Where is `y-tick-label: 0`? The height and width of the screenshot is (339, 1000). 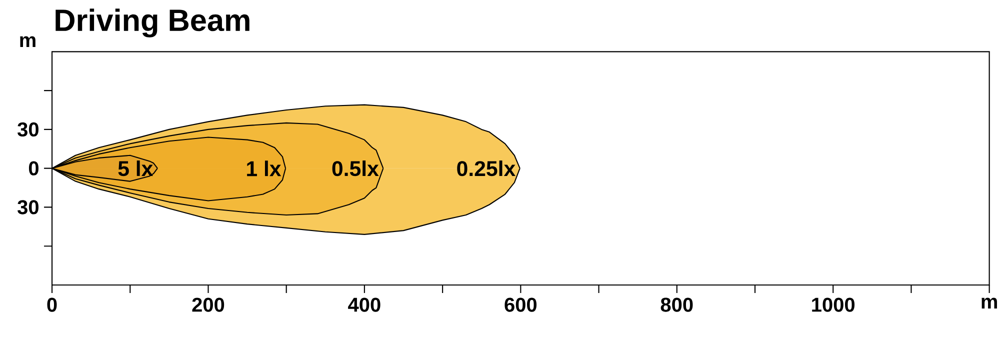 y-tick-label: 0 is located at coordinates (33, 168).